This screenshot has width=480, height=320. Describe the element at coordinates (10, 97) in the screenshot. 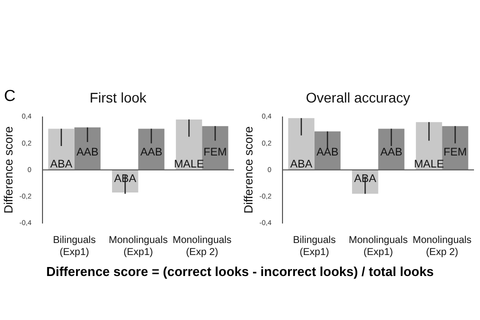

I see `text: C` at that location.